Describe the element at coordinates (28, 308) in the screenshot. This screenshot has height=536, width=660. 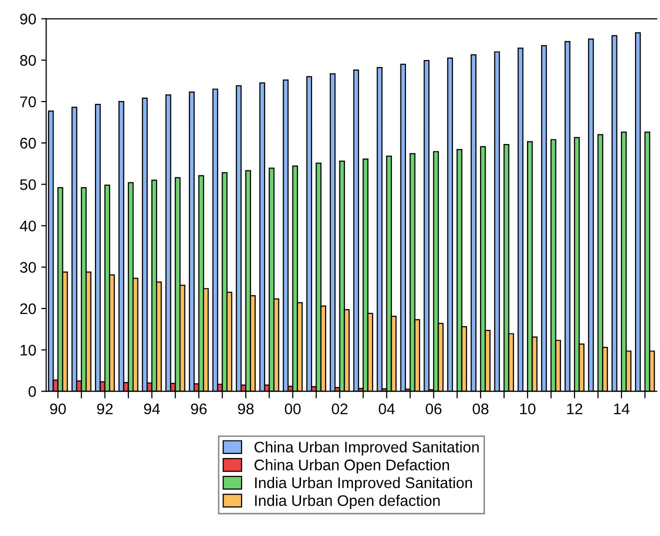
I see `y-tick-label: 20` at that location.